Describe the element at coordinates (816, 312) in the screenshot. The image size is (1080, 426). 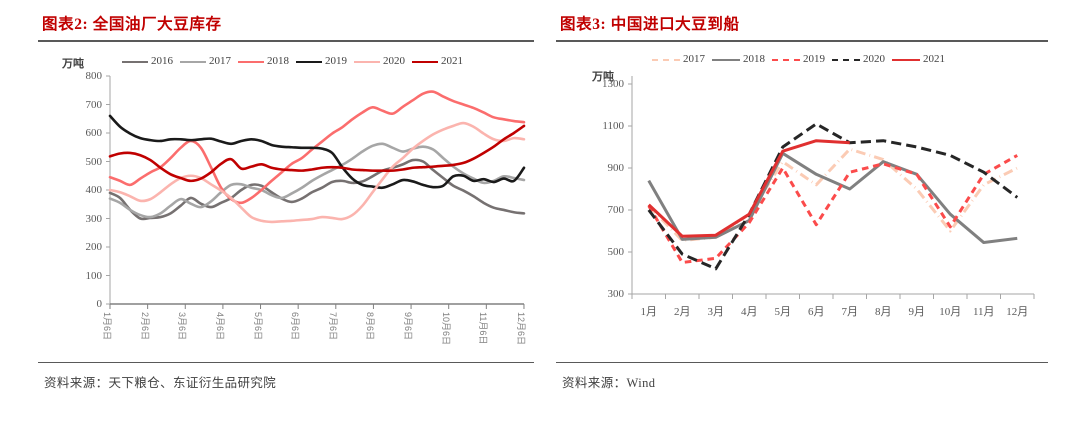
I see `x-axis-tick-label: 6月` at that location.